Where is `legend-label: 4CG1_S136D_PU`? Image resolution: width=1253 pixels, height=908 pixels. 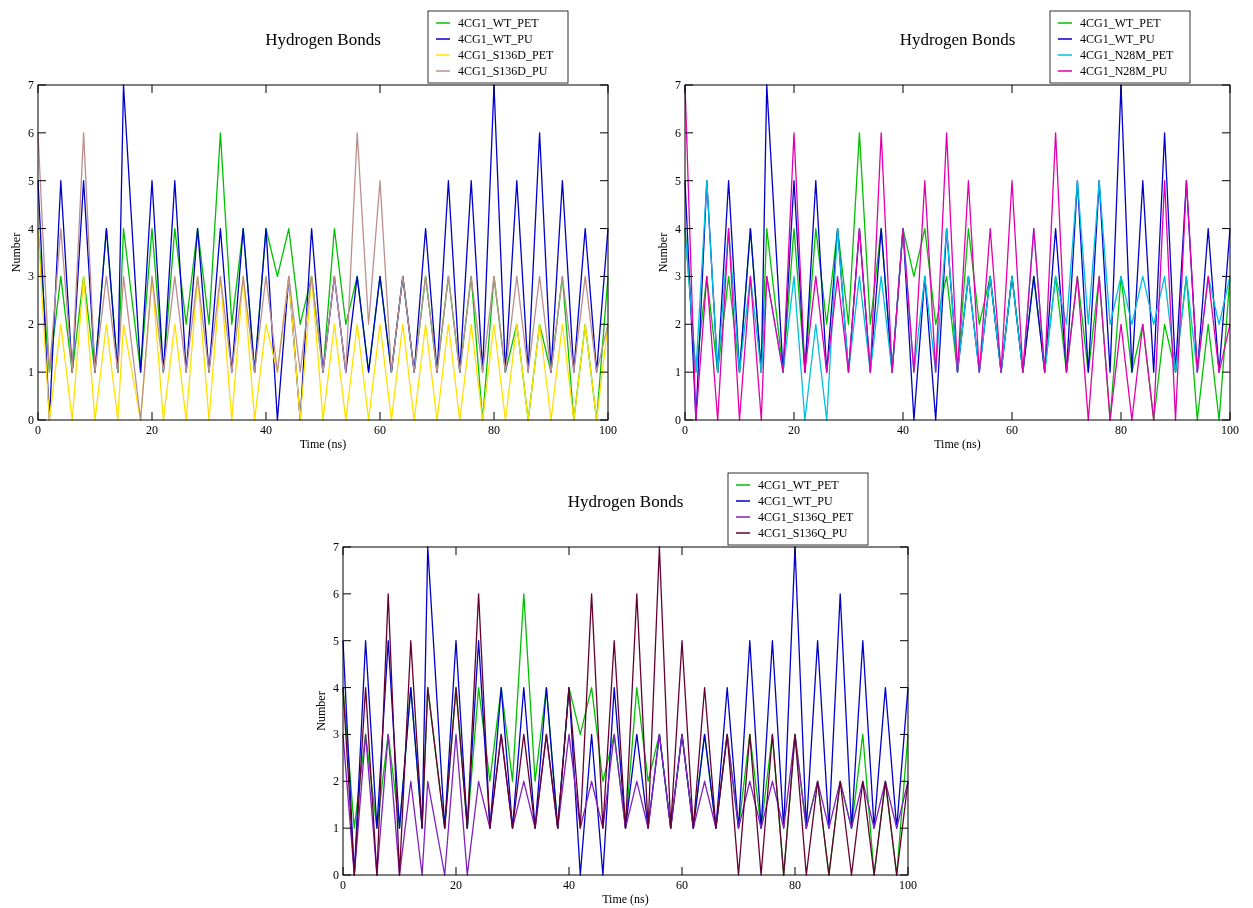
legend-label: 4CG1_S136D_PU is located at coordinates (503, 71).